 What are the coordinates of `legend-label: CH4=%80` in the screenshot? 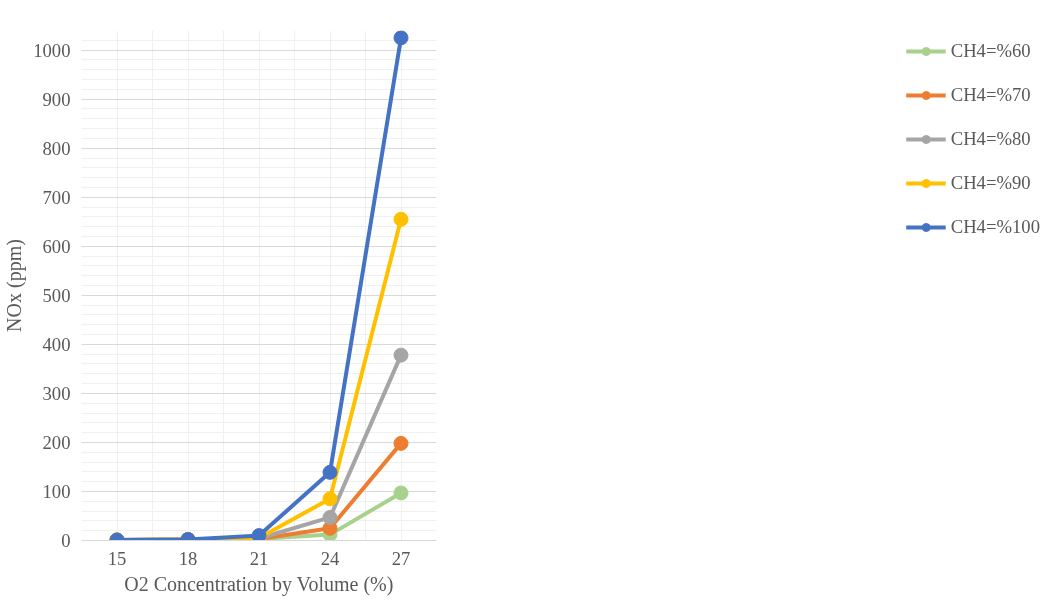 It's located at (990, 139).